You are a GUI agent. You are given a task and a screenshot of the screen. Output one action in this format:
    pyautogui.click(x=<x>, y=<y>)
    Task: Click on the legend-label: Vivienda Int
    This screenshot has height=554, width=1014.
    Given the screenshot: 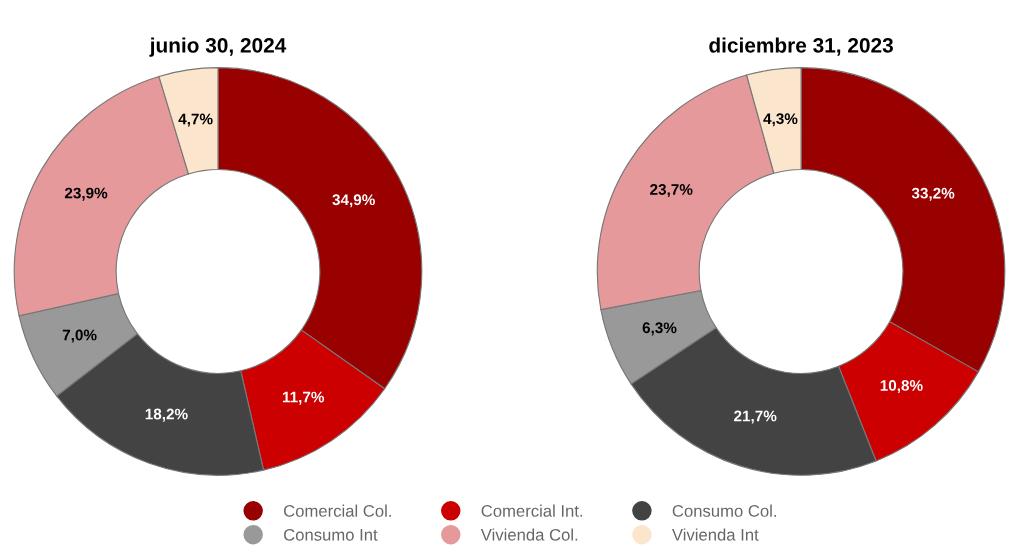 What is the action you would take?
    pyautogui.click(x=715, y=534)
    